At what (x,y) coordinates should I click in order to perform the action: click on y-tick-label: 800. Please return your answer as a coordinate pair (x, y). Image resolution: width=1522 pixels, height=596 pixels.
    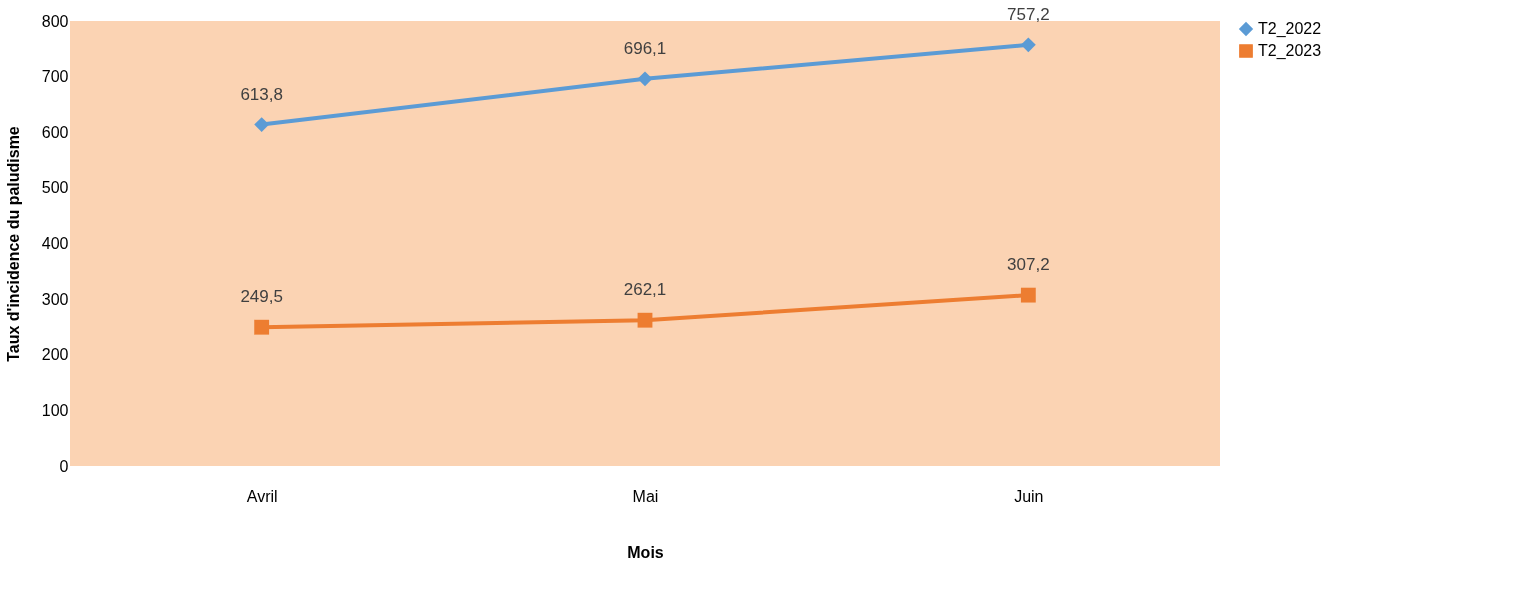
    Looking at the image, I should click on (55, 21).